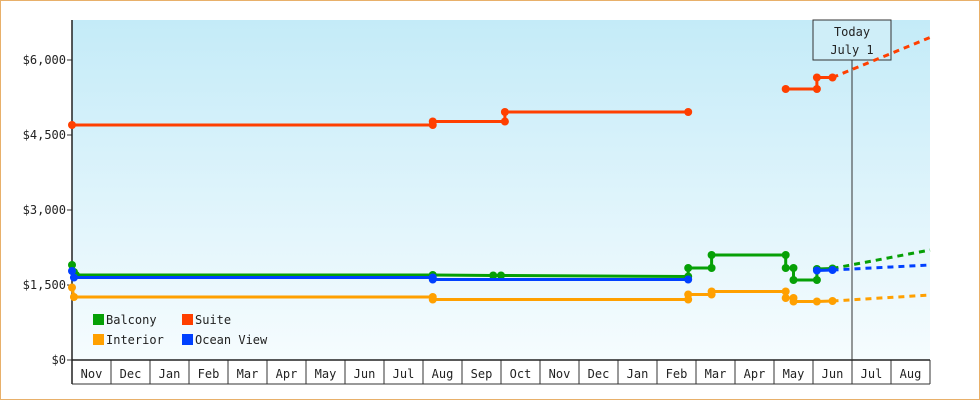 The height and width of the screenshot is (400, 980). Describe the element at coordinates (521, 374) in the screenshot. I see `month-label: Oct` at that location.